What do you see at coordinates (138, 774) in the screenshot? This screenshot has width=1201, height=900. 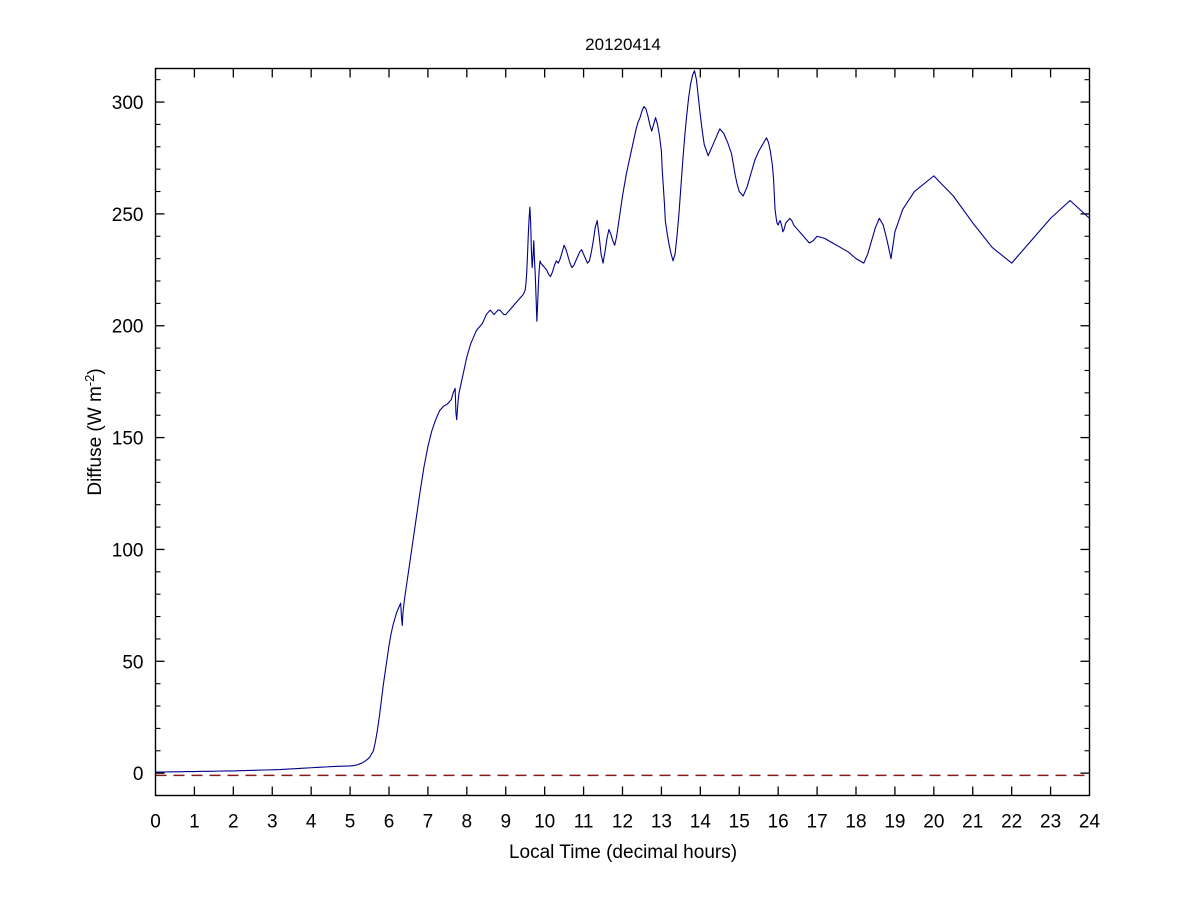 I see `y-tick-label: 0` at bounding box center [138, 774].